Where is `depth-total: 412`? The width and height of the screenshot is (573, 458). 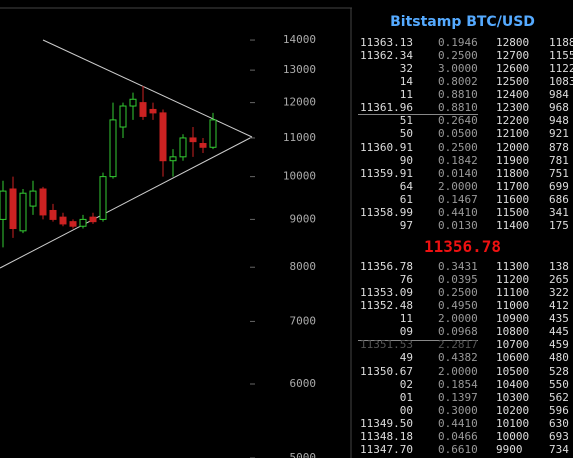 depth-total: 412 is located at coordinates (559, 306).